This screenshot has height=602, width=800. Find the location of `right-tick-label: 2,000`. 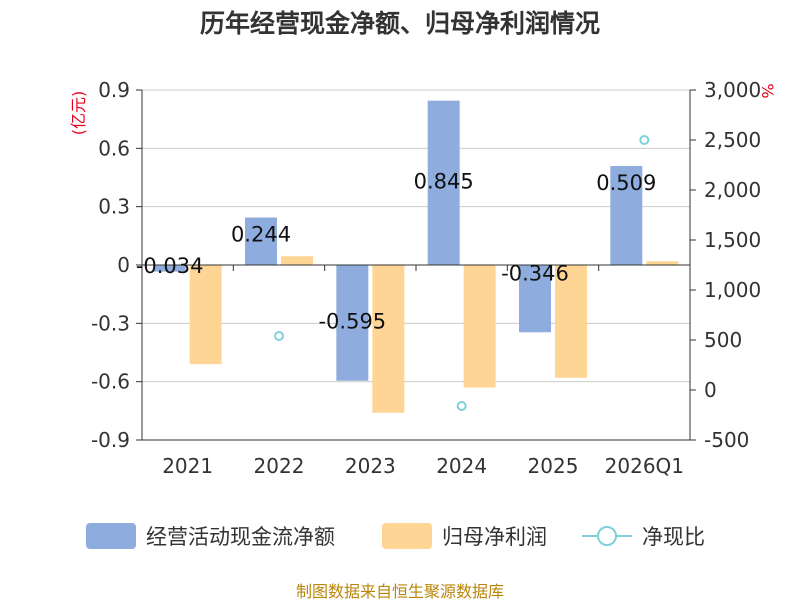

right-tick-label: 2,000 is located at coordinates (732, 190).